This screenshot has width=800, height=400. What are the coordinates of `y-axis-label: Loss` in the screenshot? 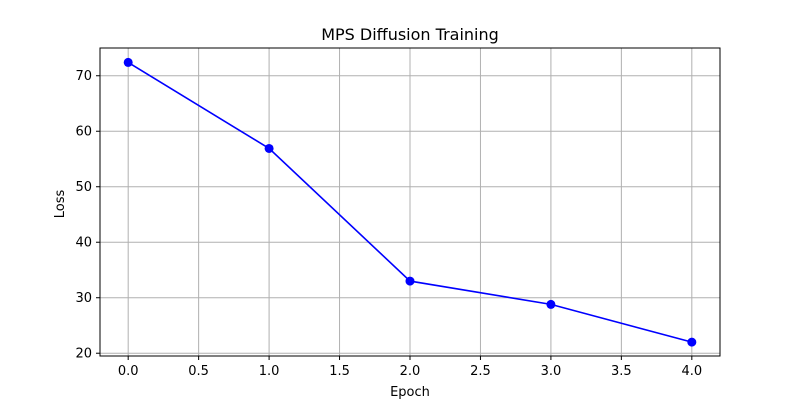 It's located at (60, 204).